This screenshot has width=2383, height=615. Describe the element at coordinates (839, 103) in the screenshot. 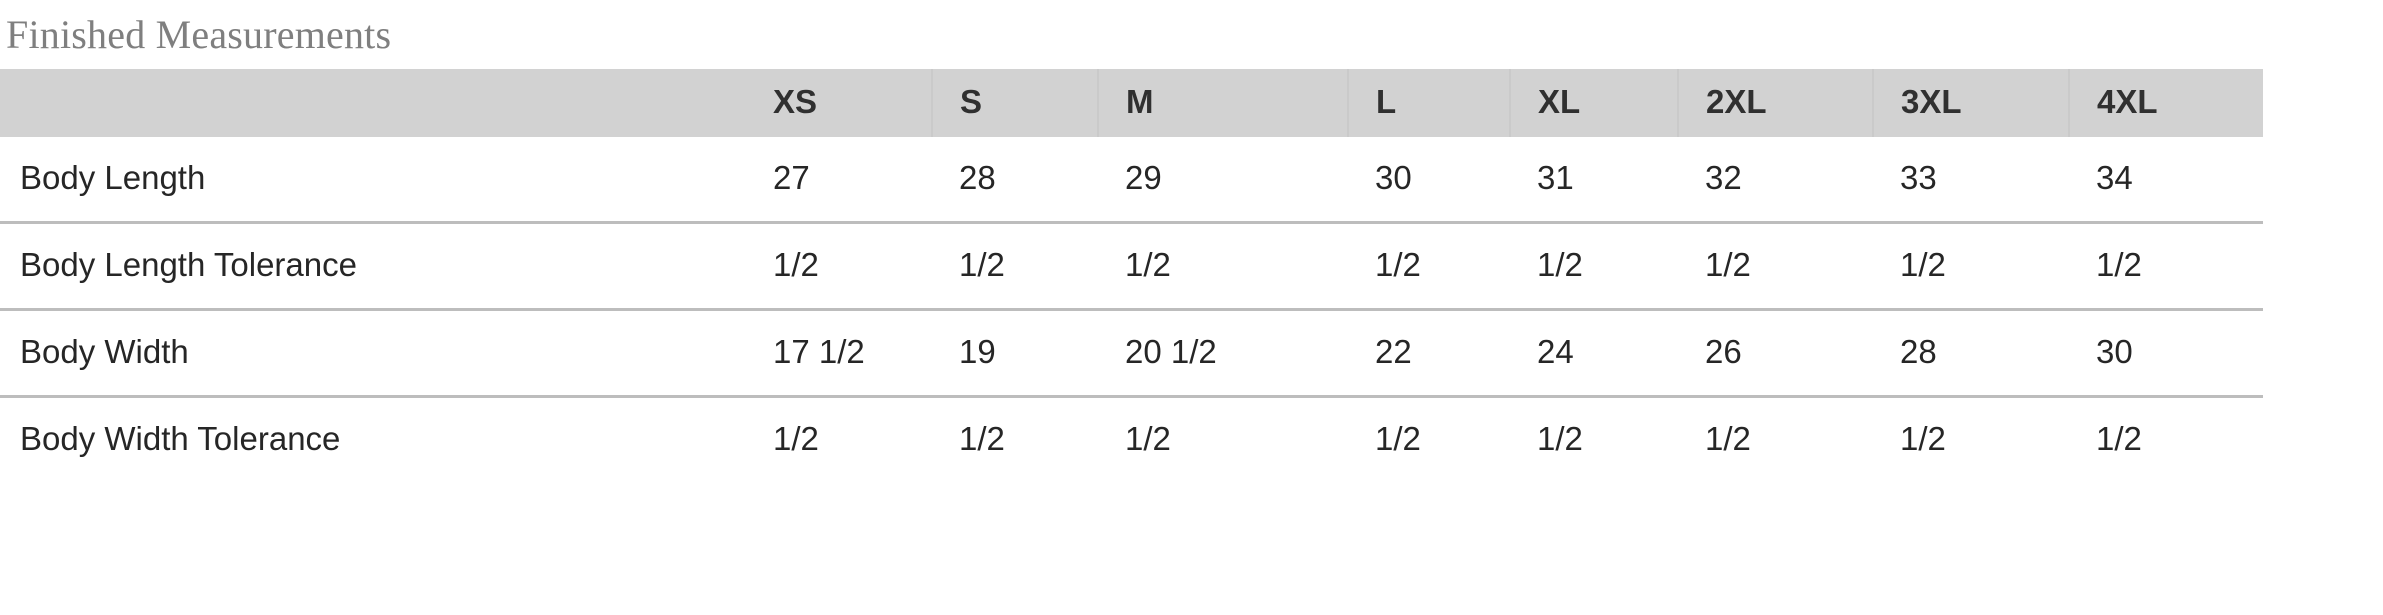

I see `column-header-xs: XS` at that location.